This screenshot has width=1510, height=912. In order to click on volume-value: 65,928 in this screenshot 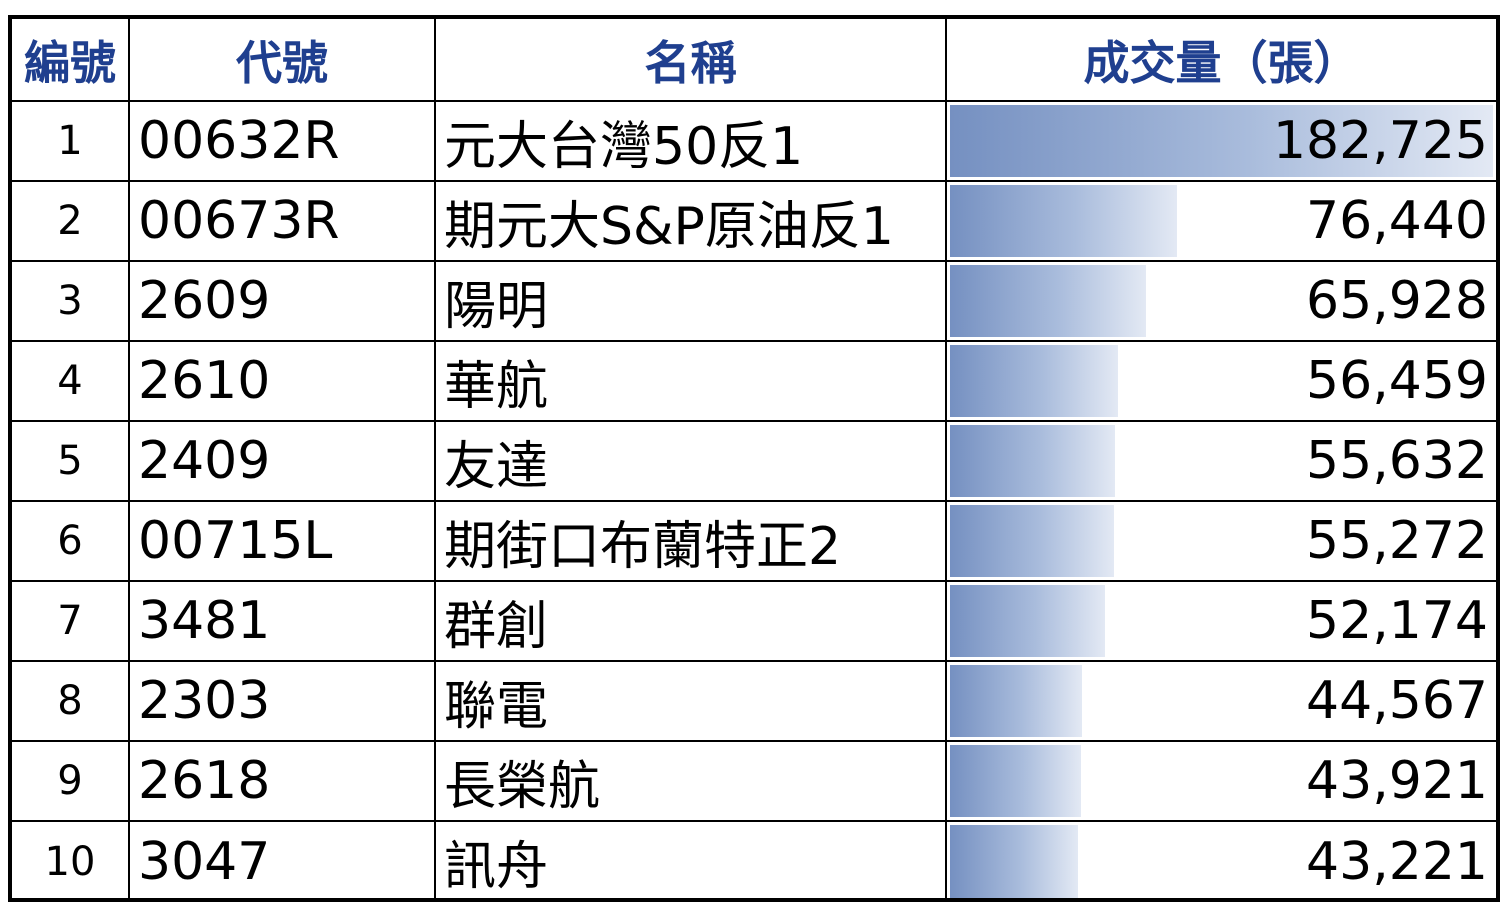, I will do `click(1397, 301)`.